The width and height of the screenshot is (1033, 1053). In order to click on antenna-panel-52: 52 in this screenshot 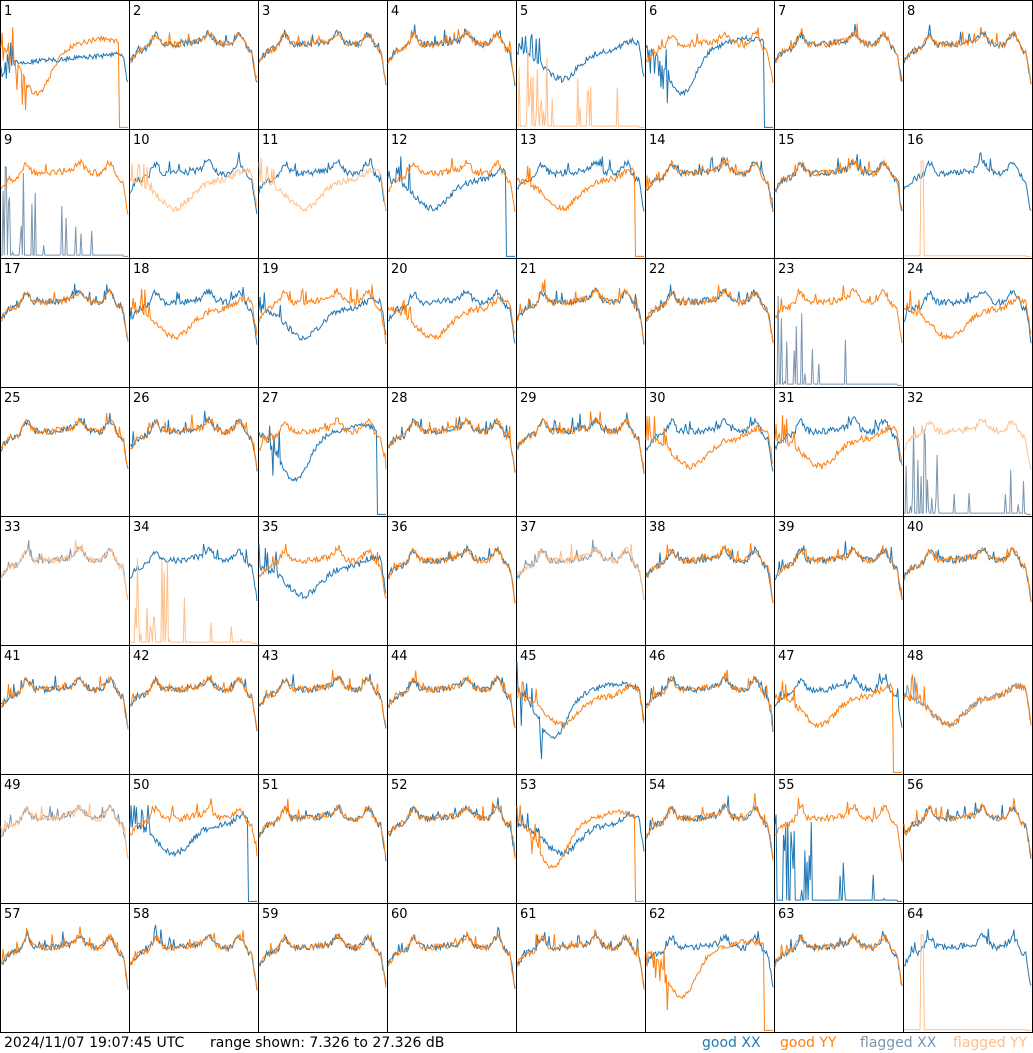, I will do `click(452, 839)`.